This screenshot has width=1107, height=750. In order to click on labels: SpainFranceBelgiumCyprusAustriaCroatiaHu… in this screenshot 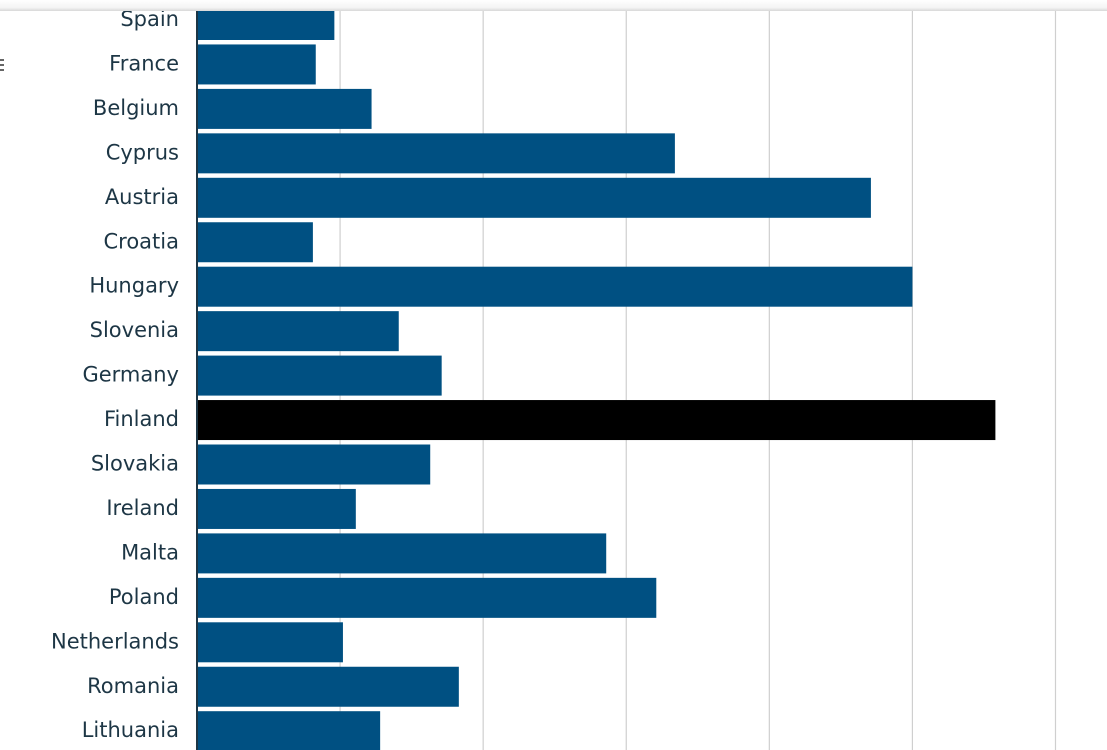, I will do `click(115, 374)`.